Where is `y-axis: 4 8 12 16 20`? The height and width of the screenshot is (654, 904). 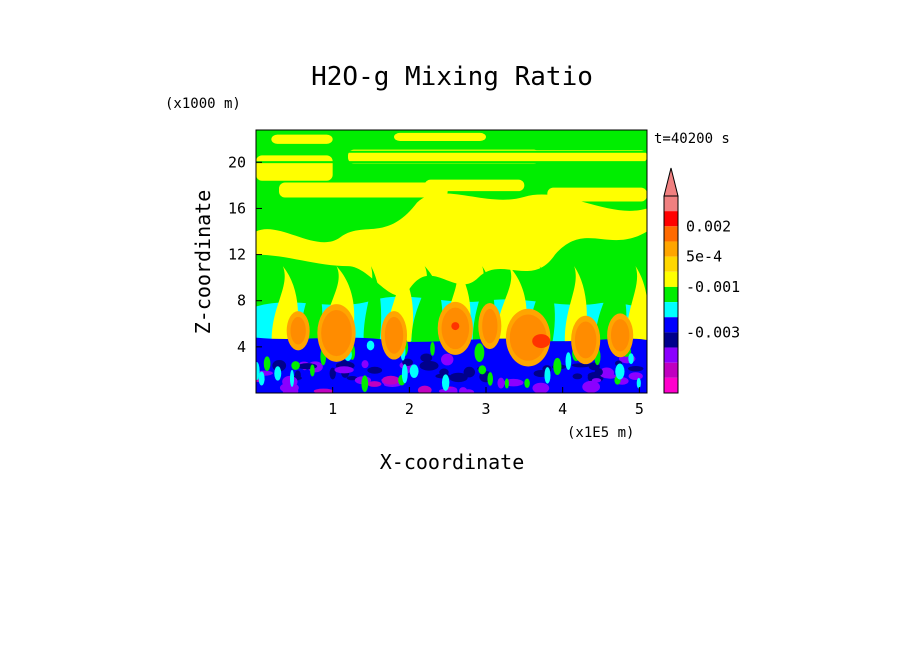 y-axis: 4 8 12 16 20 is located at coordinates (245, 254).